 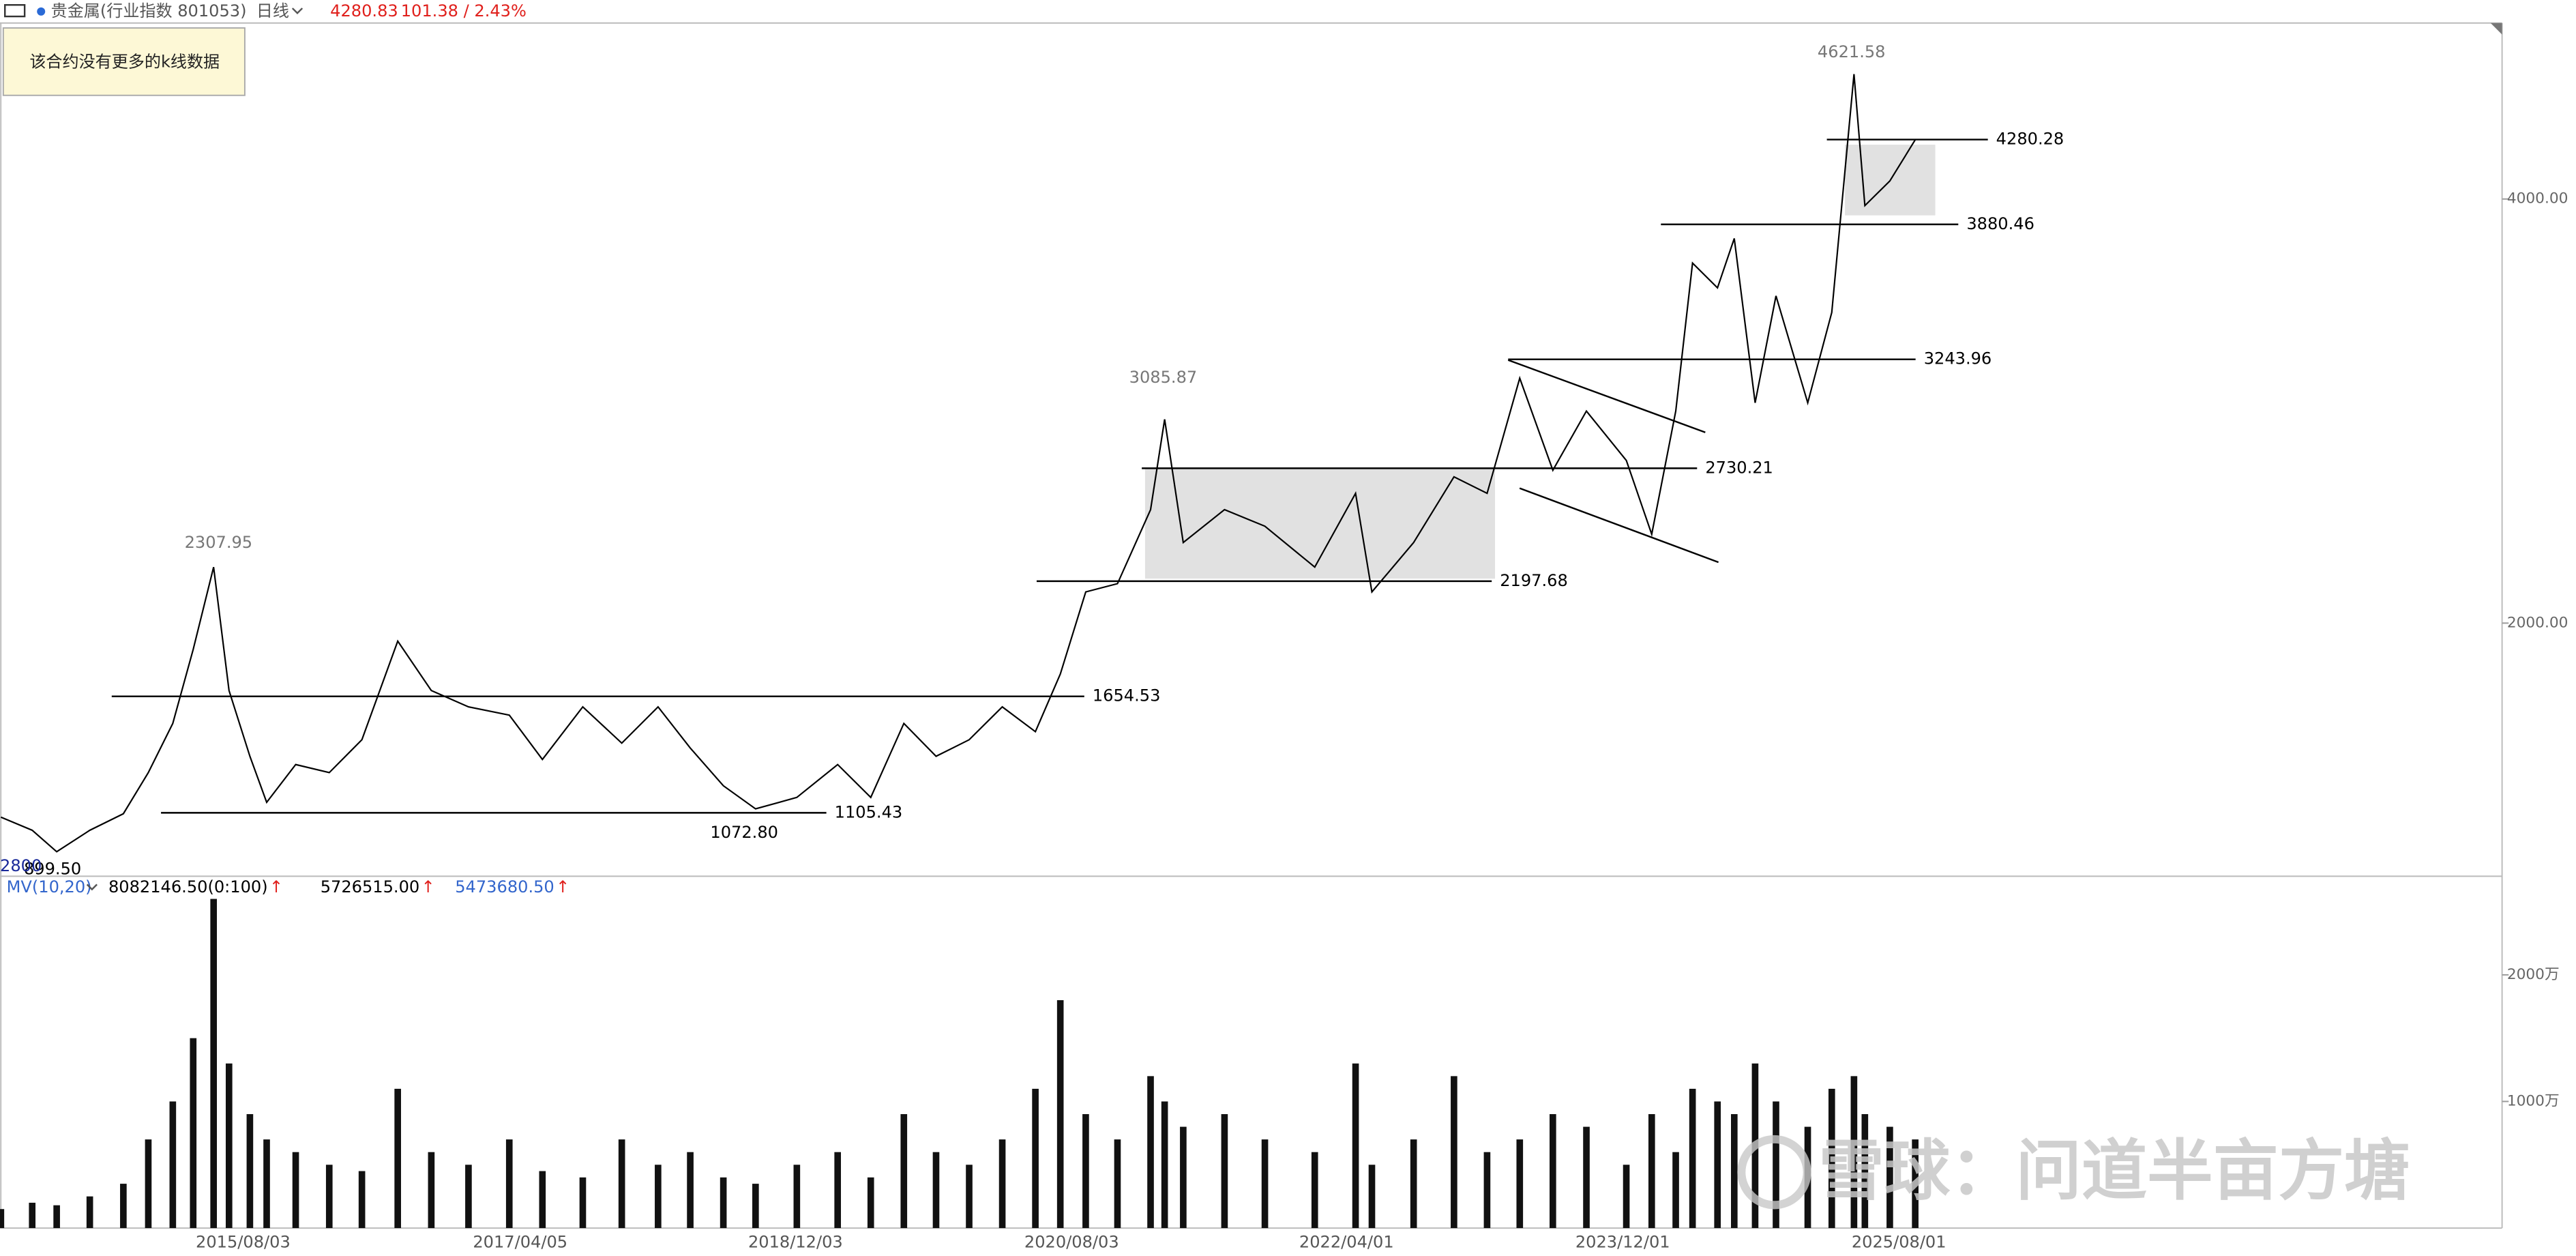 What do you see at coordinates (1622, 1242) in the screenshot?
I see `x-tick-label: 2023/12/01` at bounding box center [1622, 1242].